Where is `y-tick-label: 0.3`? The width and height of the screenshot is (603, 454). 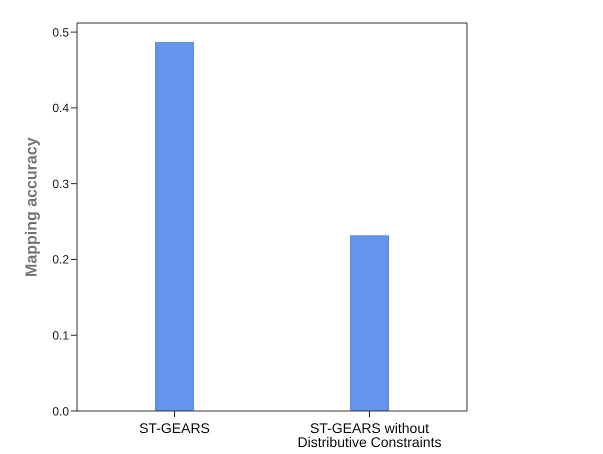 y-tick-label: 0.3 is located at coordinates (61, 183).